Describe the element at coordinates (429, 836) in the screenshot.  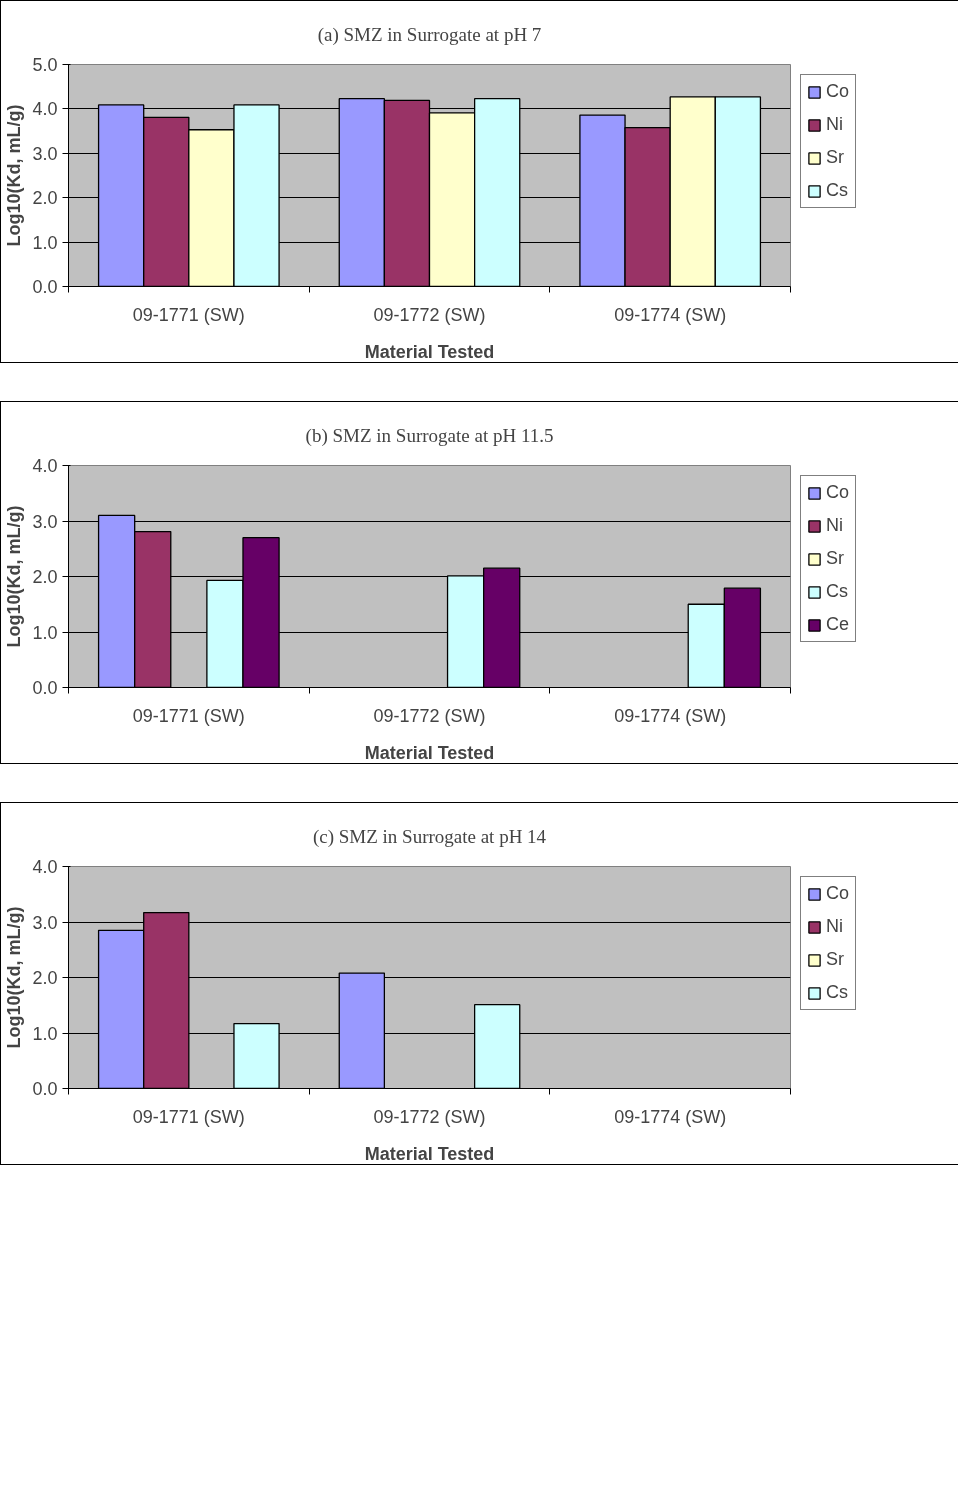
I see `chart-title: (c) SMZ in Surrogate at pH 14` at that location.